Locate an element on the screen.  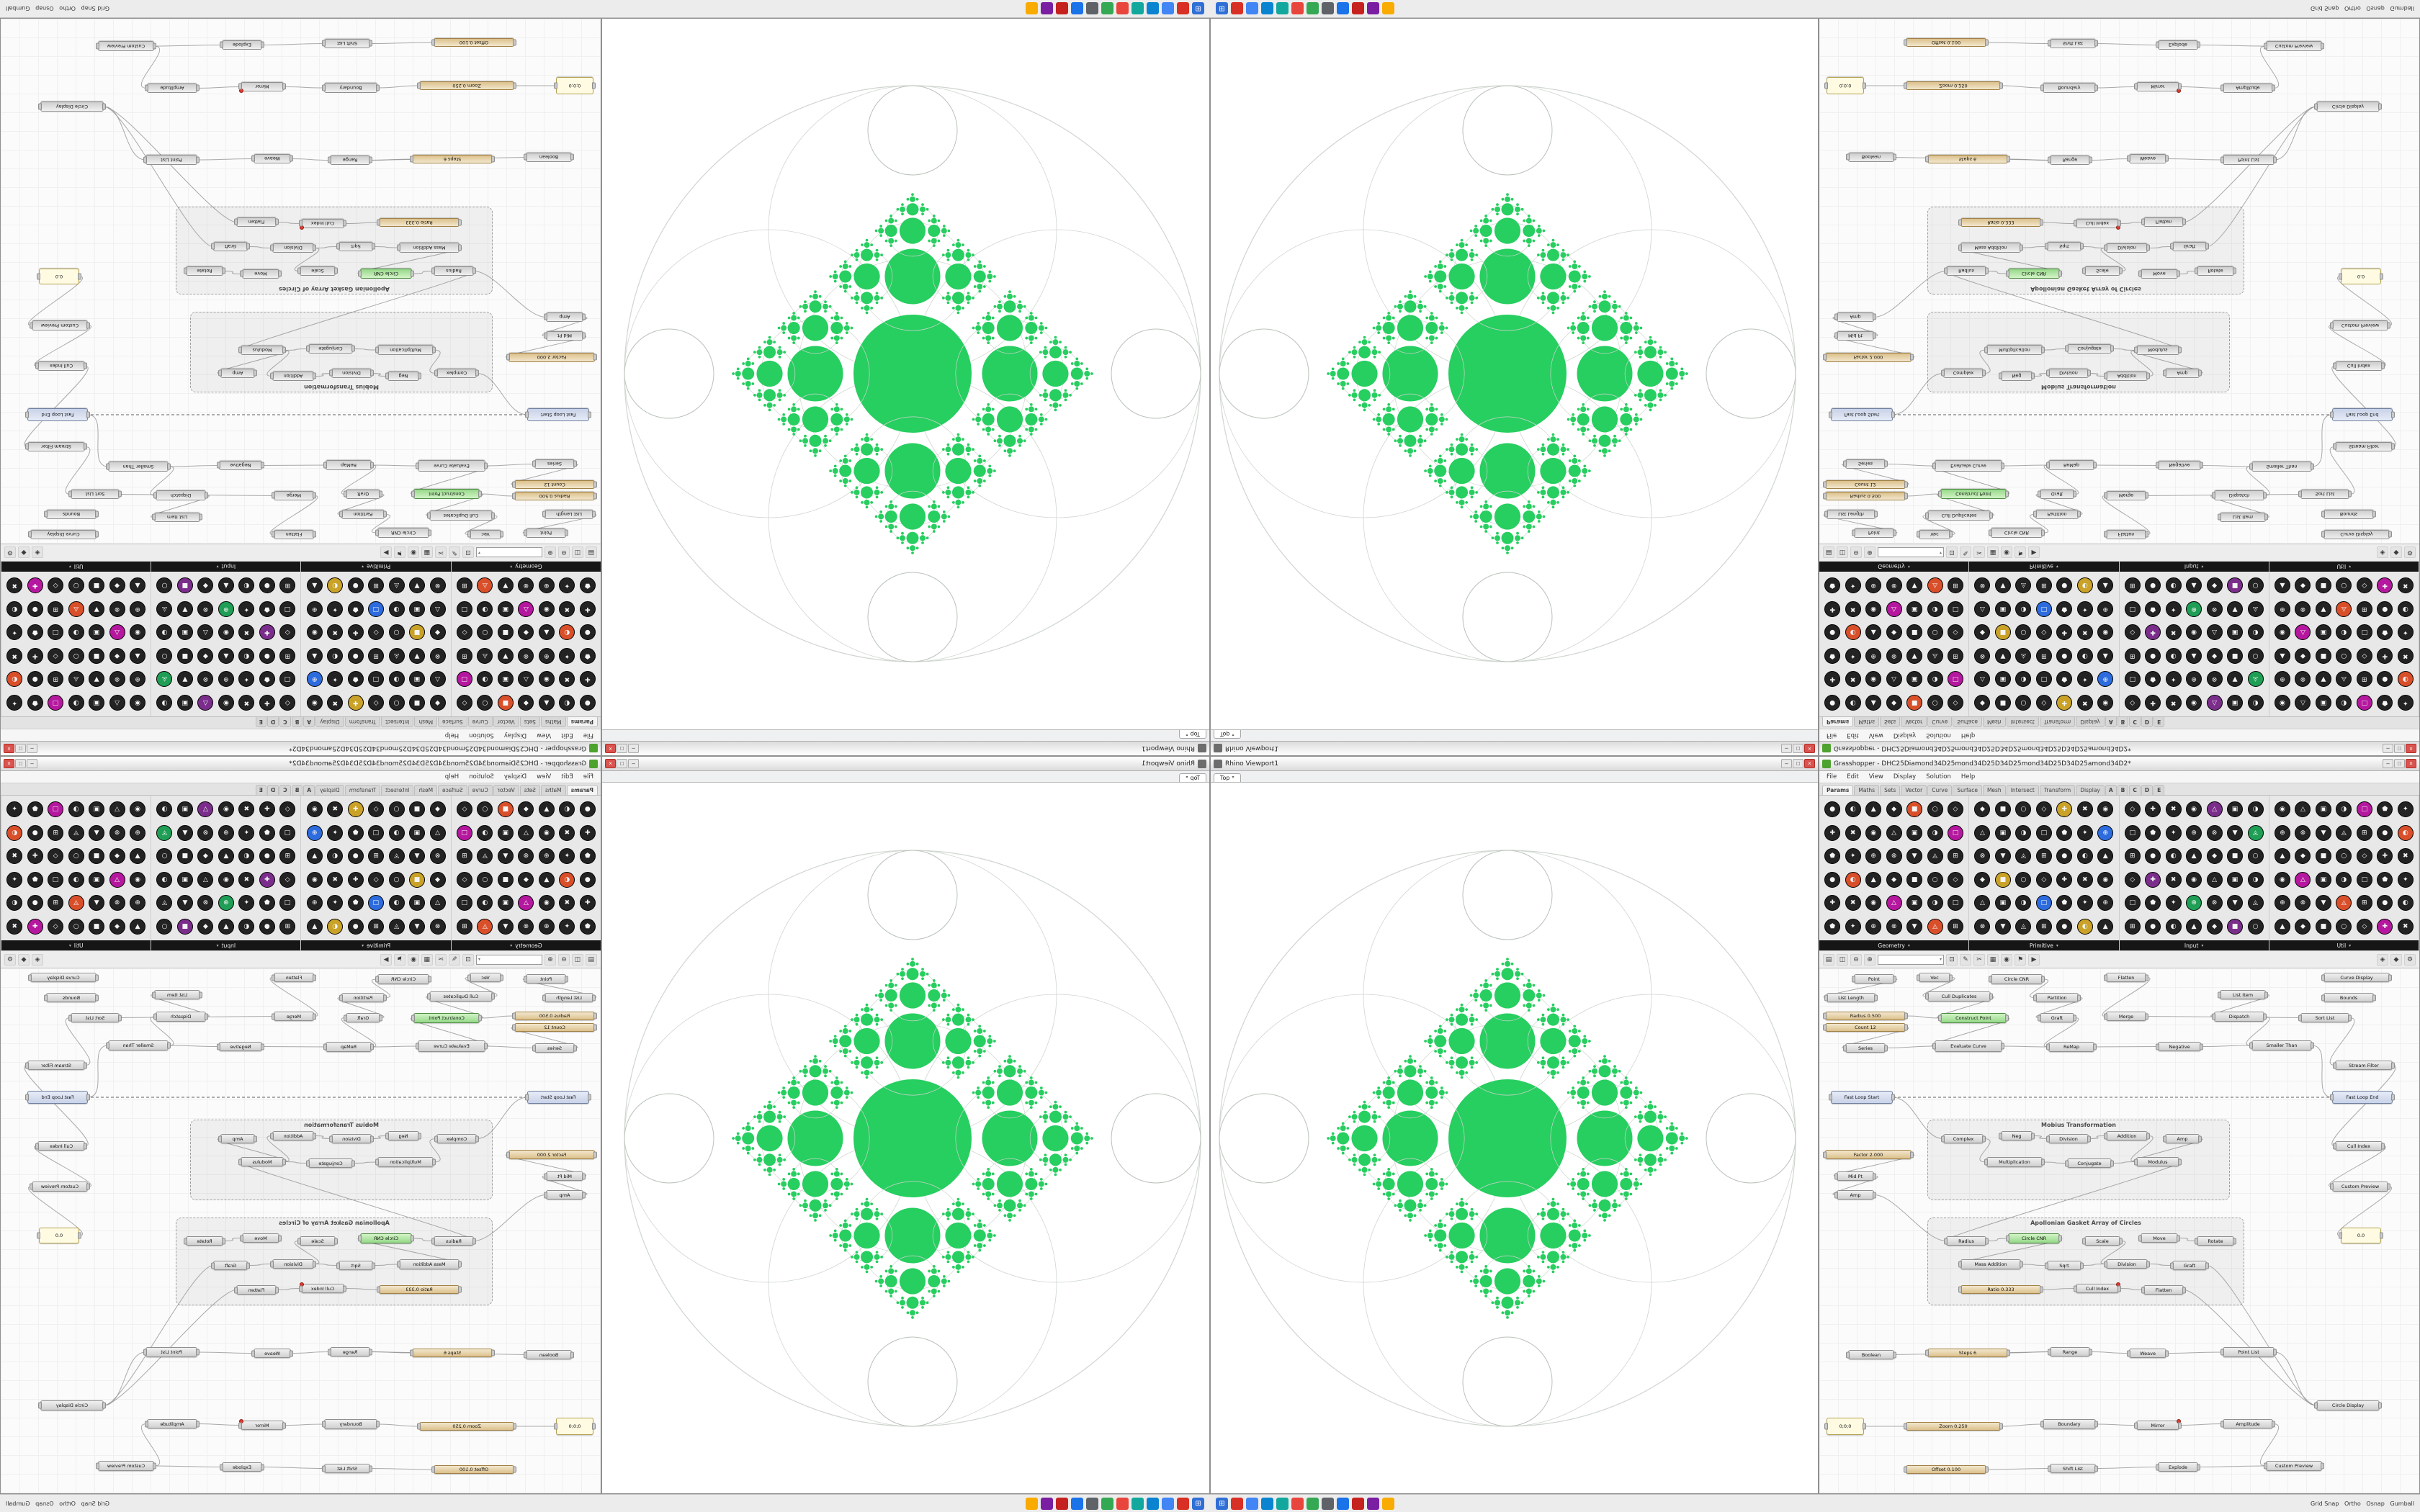
menu-item-solution: Solution is located at coordinates (481, 776).